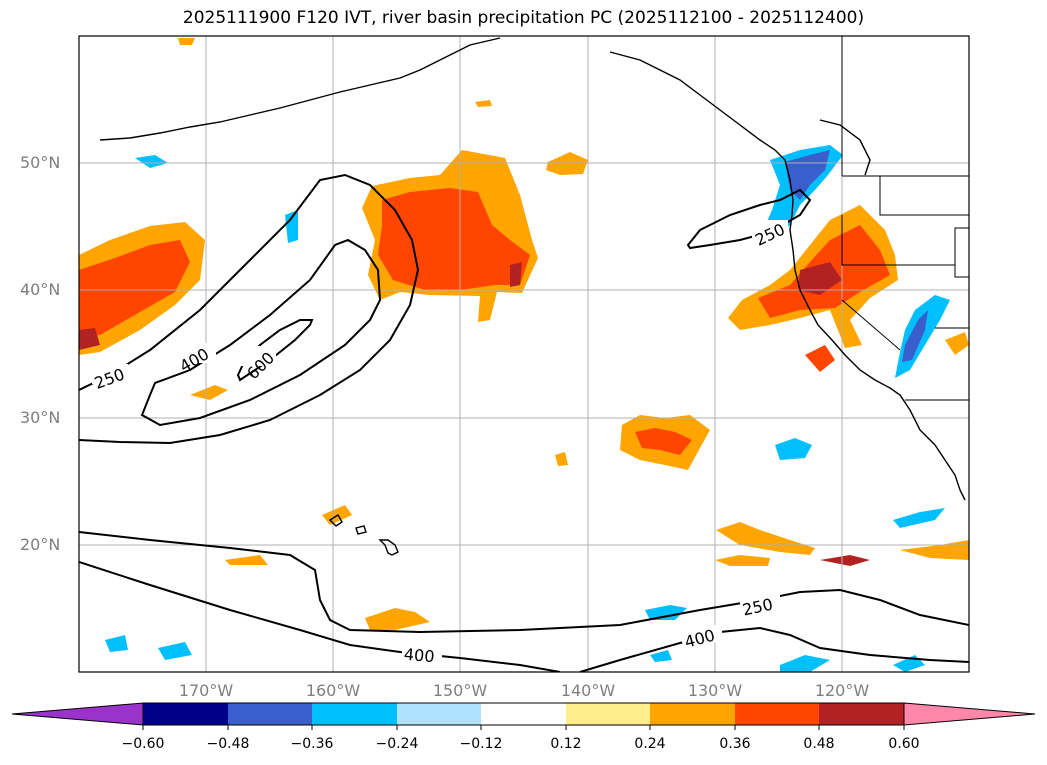 The height and width of the screenshot is (765, 1047). Describe the element at coordinates (460, 690) in the screenshot. I see `lon-label-150w: 150°W` at that location.